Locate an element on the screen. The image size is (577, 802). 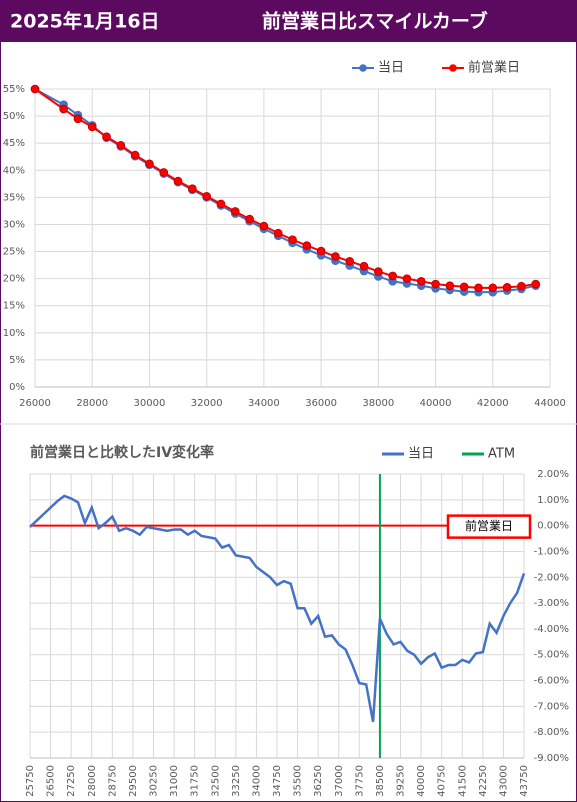
y-tick-label: 15% is located at coordinates (14, 306).